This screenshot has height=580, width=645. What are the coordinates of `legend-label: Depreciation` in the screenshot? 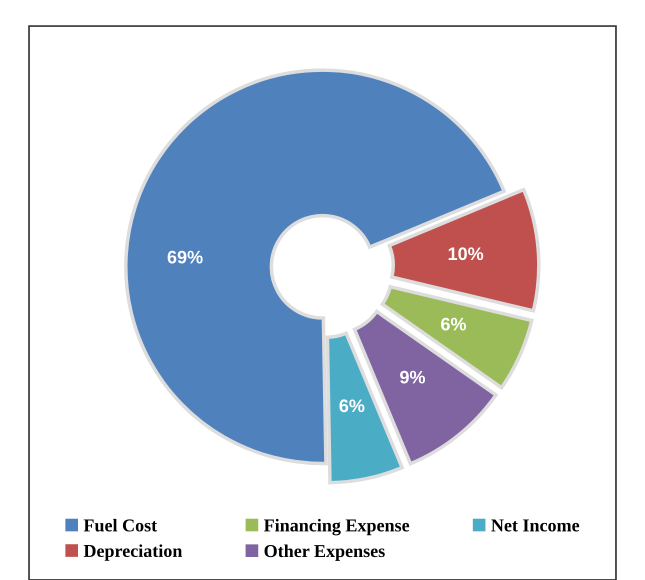 It's located at (133, 552).